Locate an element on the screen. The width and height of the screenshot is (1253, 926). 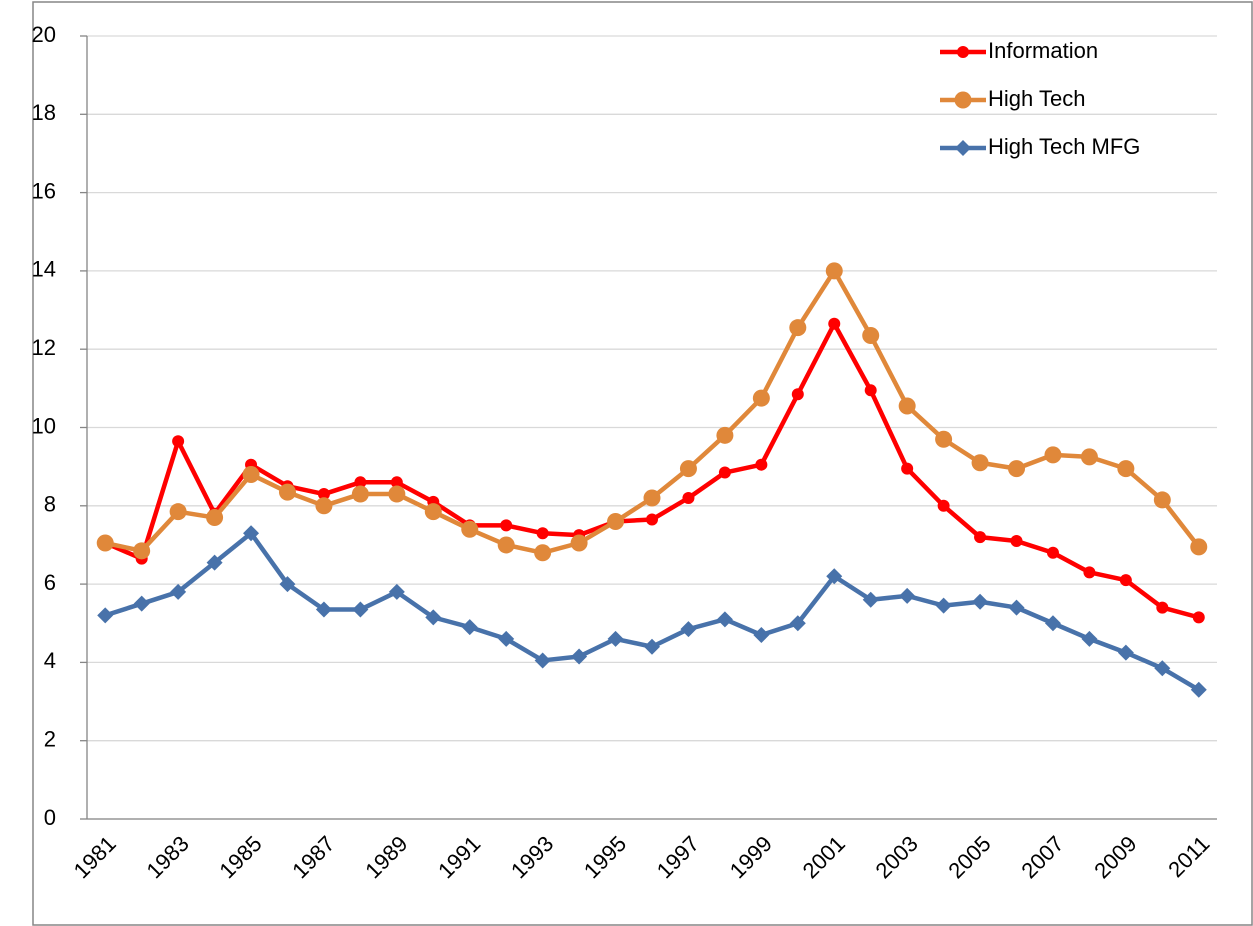
y-tick-label: 6 is located at coordinates (50, 582).